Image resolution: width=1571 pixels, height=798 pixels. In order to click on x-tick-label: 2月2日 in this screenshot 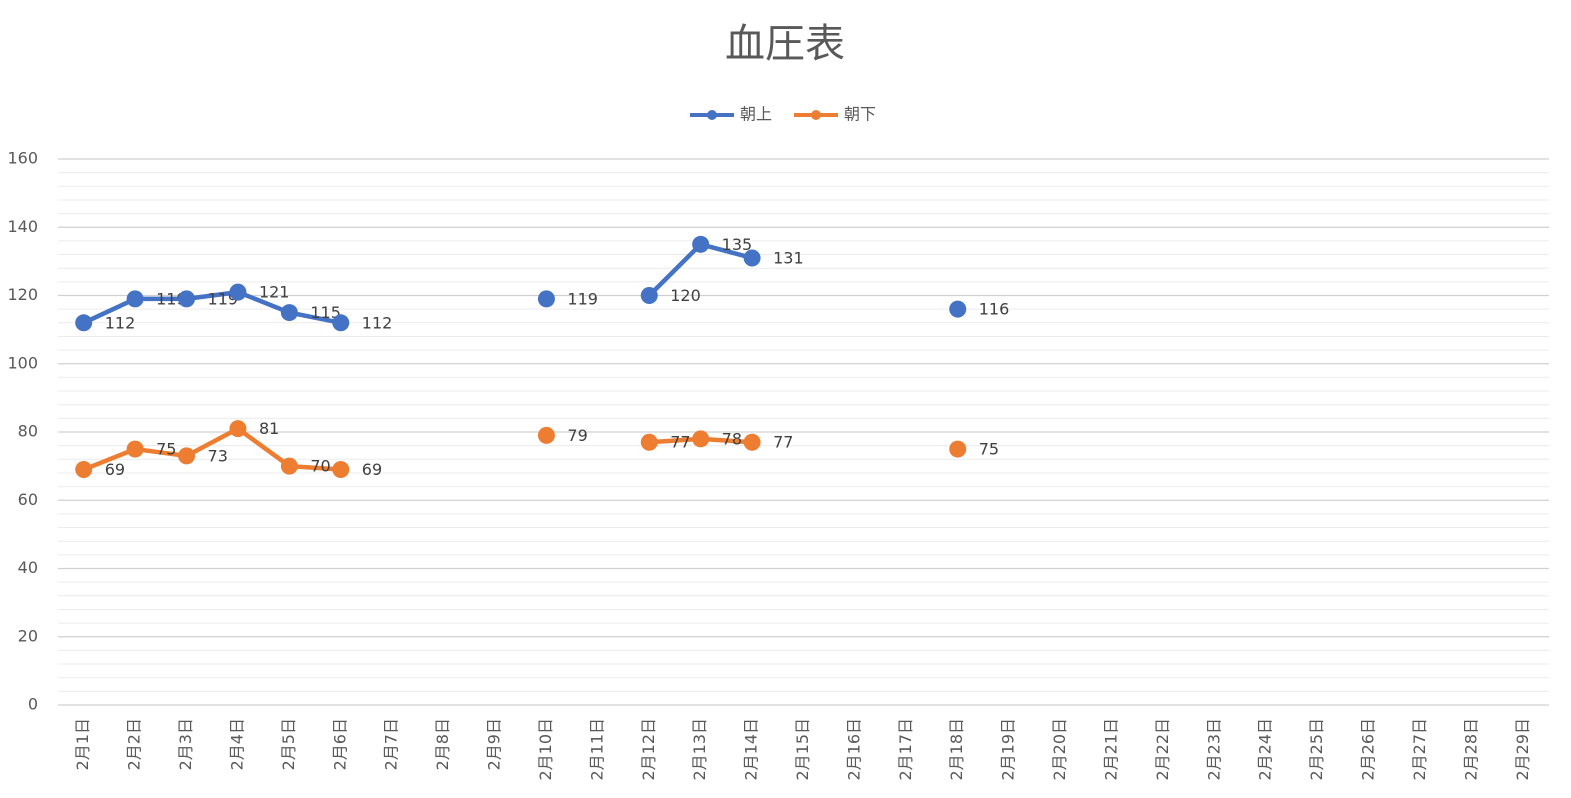, I will do `click(134, 744)`.